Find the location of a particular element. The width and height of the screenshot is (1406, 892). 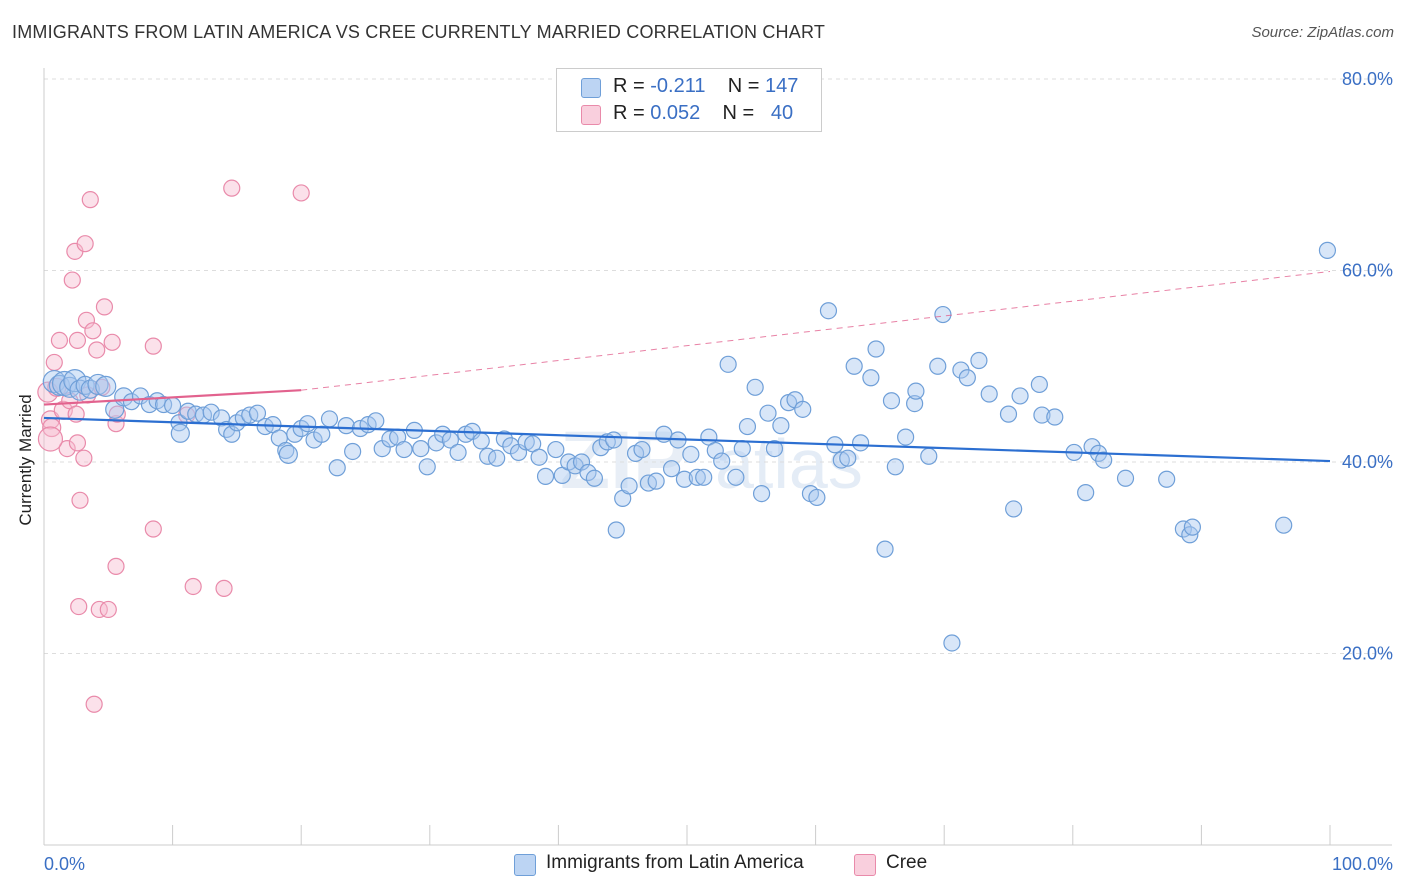

cree-points is located at coordinates (173, 446).